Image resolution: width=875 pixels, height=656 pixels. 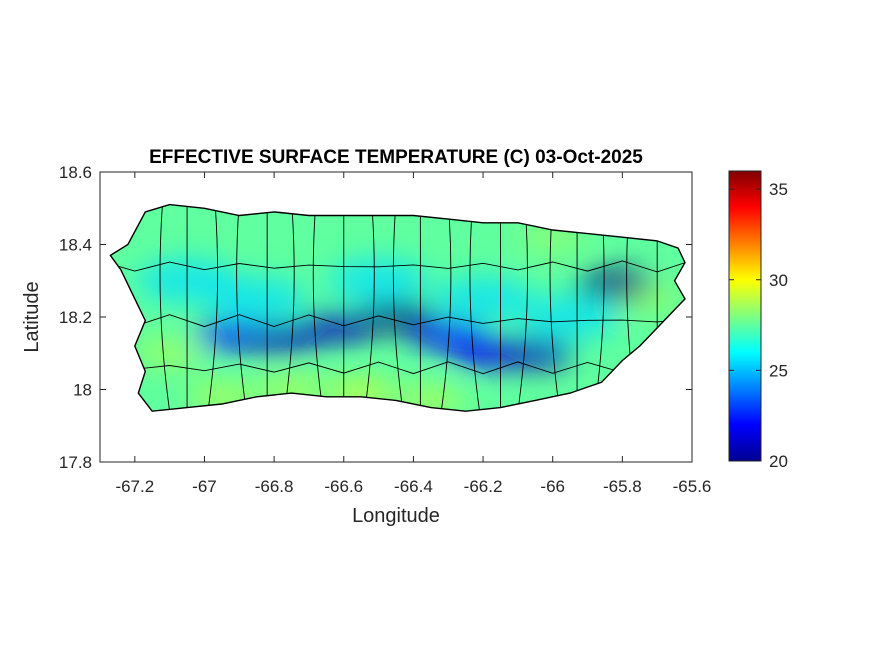 I want to click on x-tick-label: -66.6, so click(x=343, y=486).